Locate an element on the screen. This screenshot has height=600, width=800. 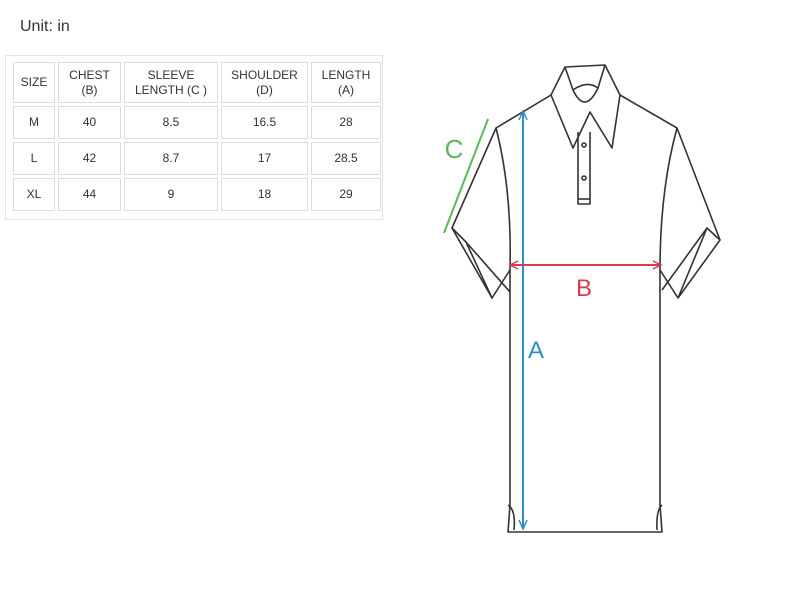
measure-b-arrow: B is located at coordinates (585, 281).